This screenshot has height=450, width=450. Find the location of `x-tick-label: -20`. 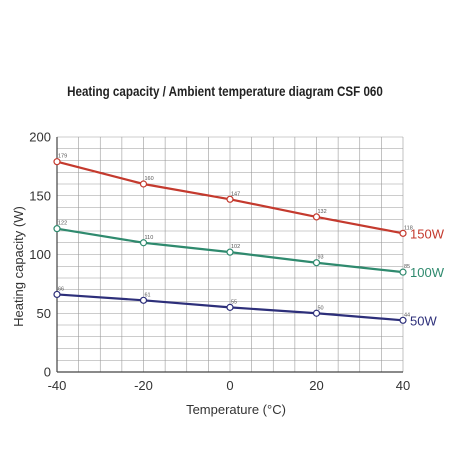

x-tick-label: -20 is located at coordinates (143, 385).